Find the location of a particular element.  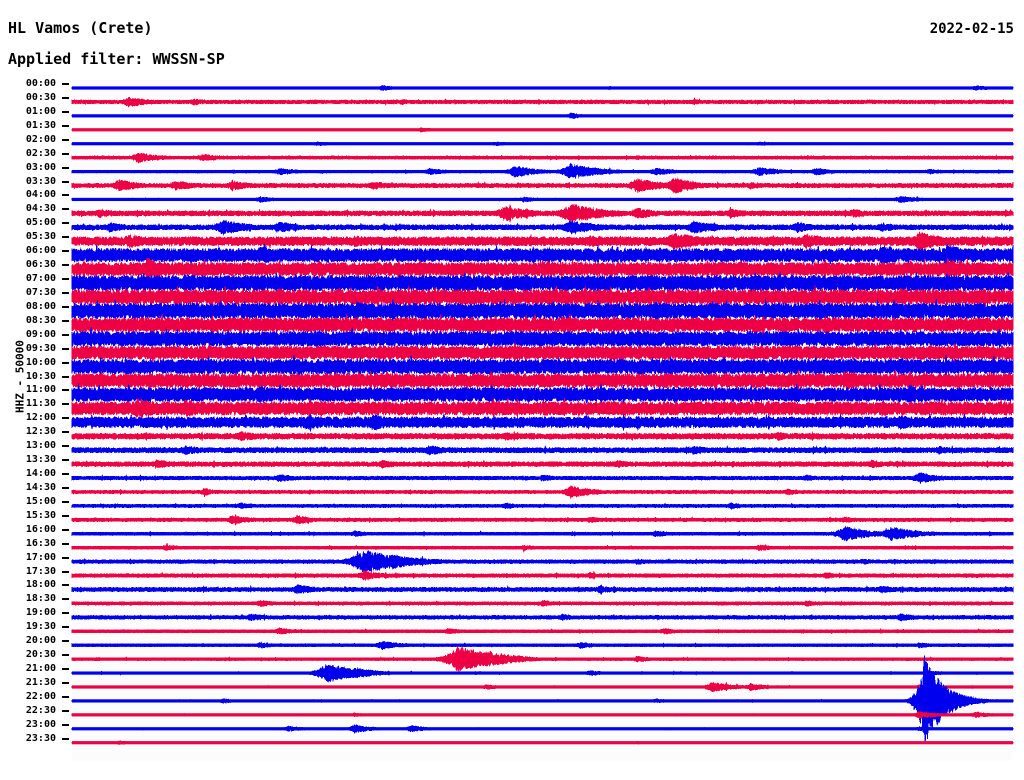

time-label: 06:00 is located at coordinates (40, 251).